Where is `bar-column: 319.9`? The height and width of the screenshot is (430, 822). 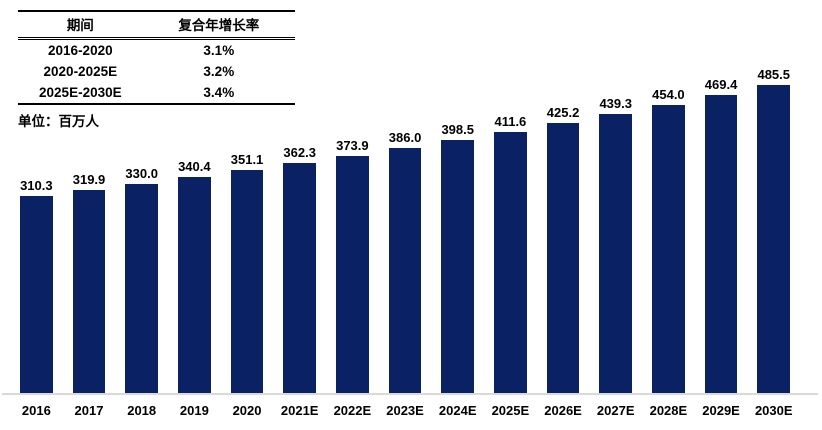 bar-column: 319.9 is located at coordinates (89, 283).